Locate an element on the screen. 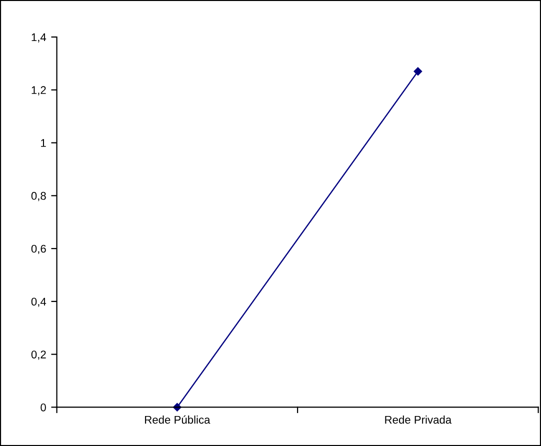  y-tick-label: 0,6 is located at coordinates (38, 249).